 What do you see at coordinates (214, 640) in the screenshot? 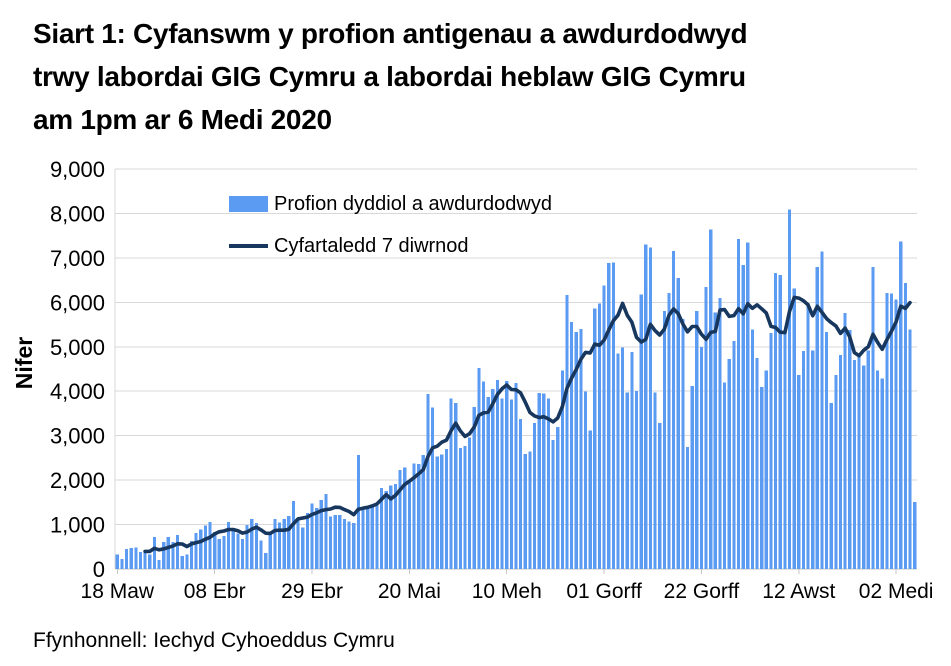
I see `source-note: Ffynhonnell: Iechyd Cyhoeddus Cymru` at bounding box center [214, 640].